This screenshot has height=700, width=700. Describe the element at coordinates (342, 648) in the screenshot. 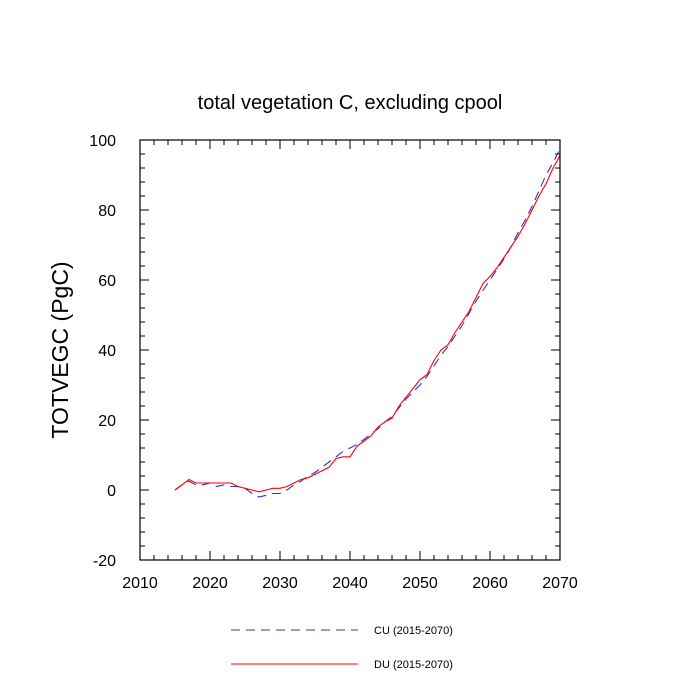

I see `legend: CU (2015-2070) DU (2015-2070)` at that location.